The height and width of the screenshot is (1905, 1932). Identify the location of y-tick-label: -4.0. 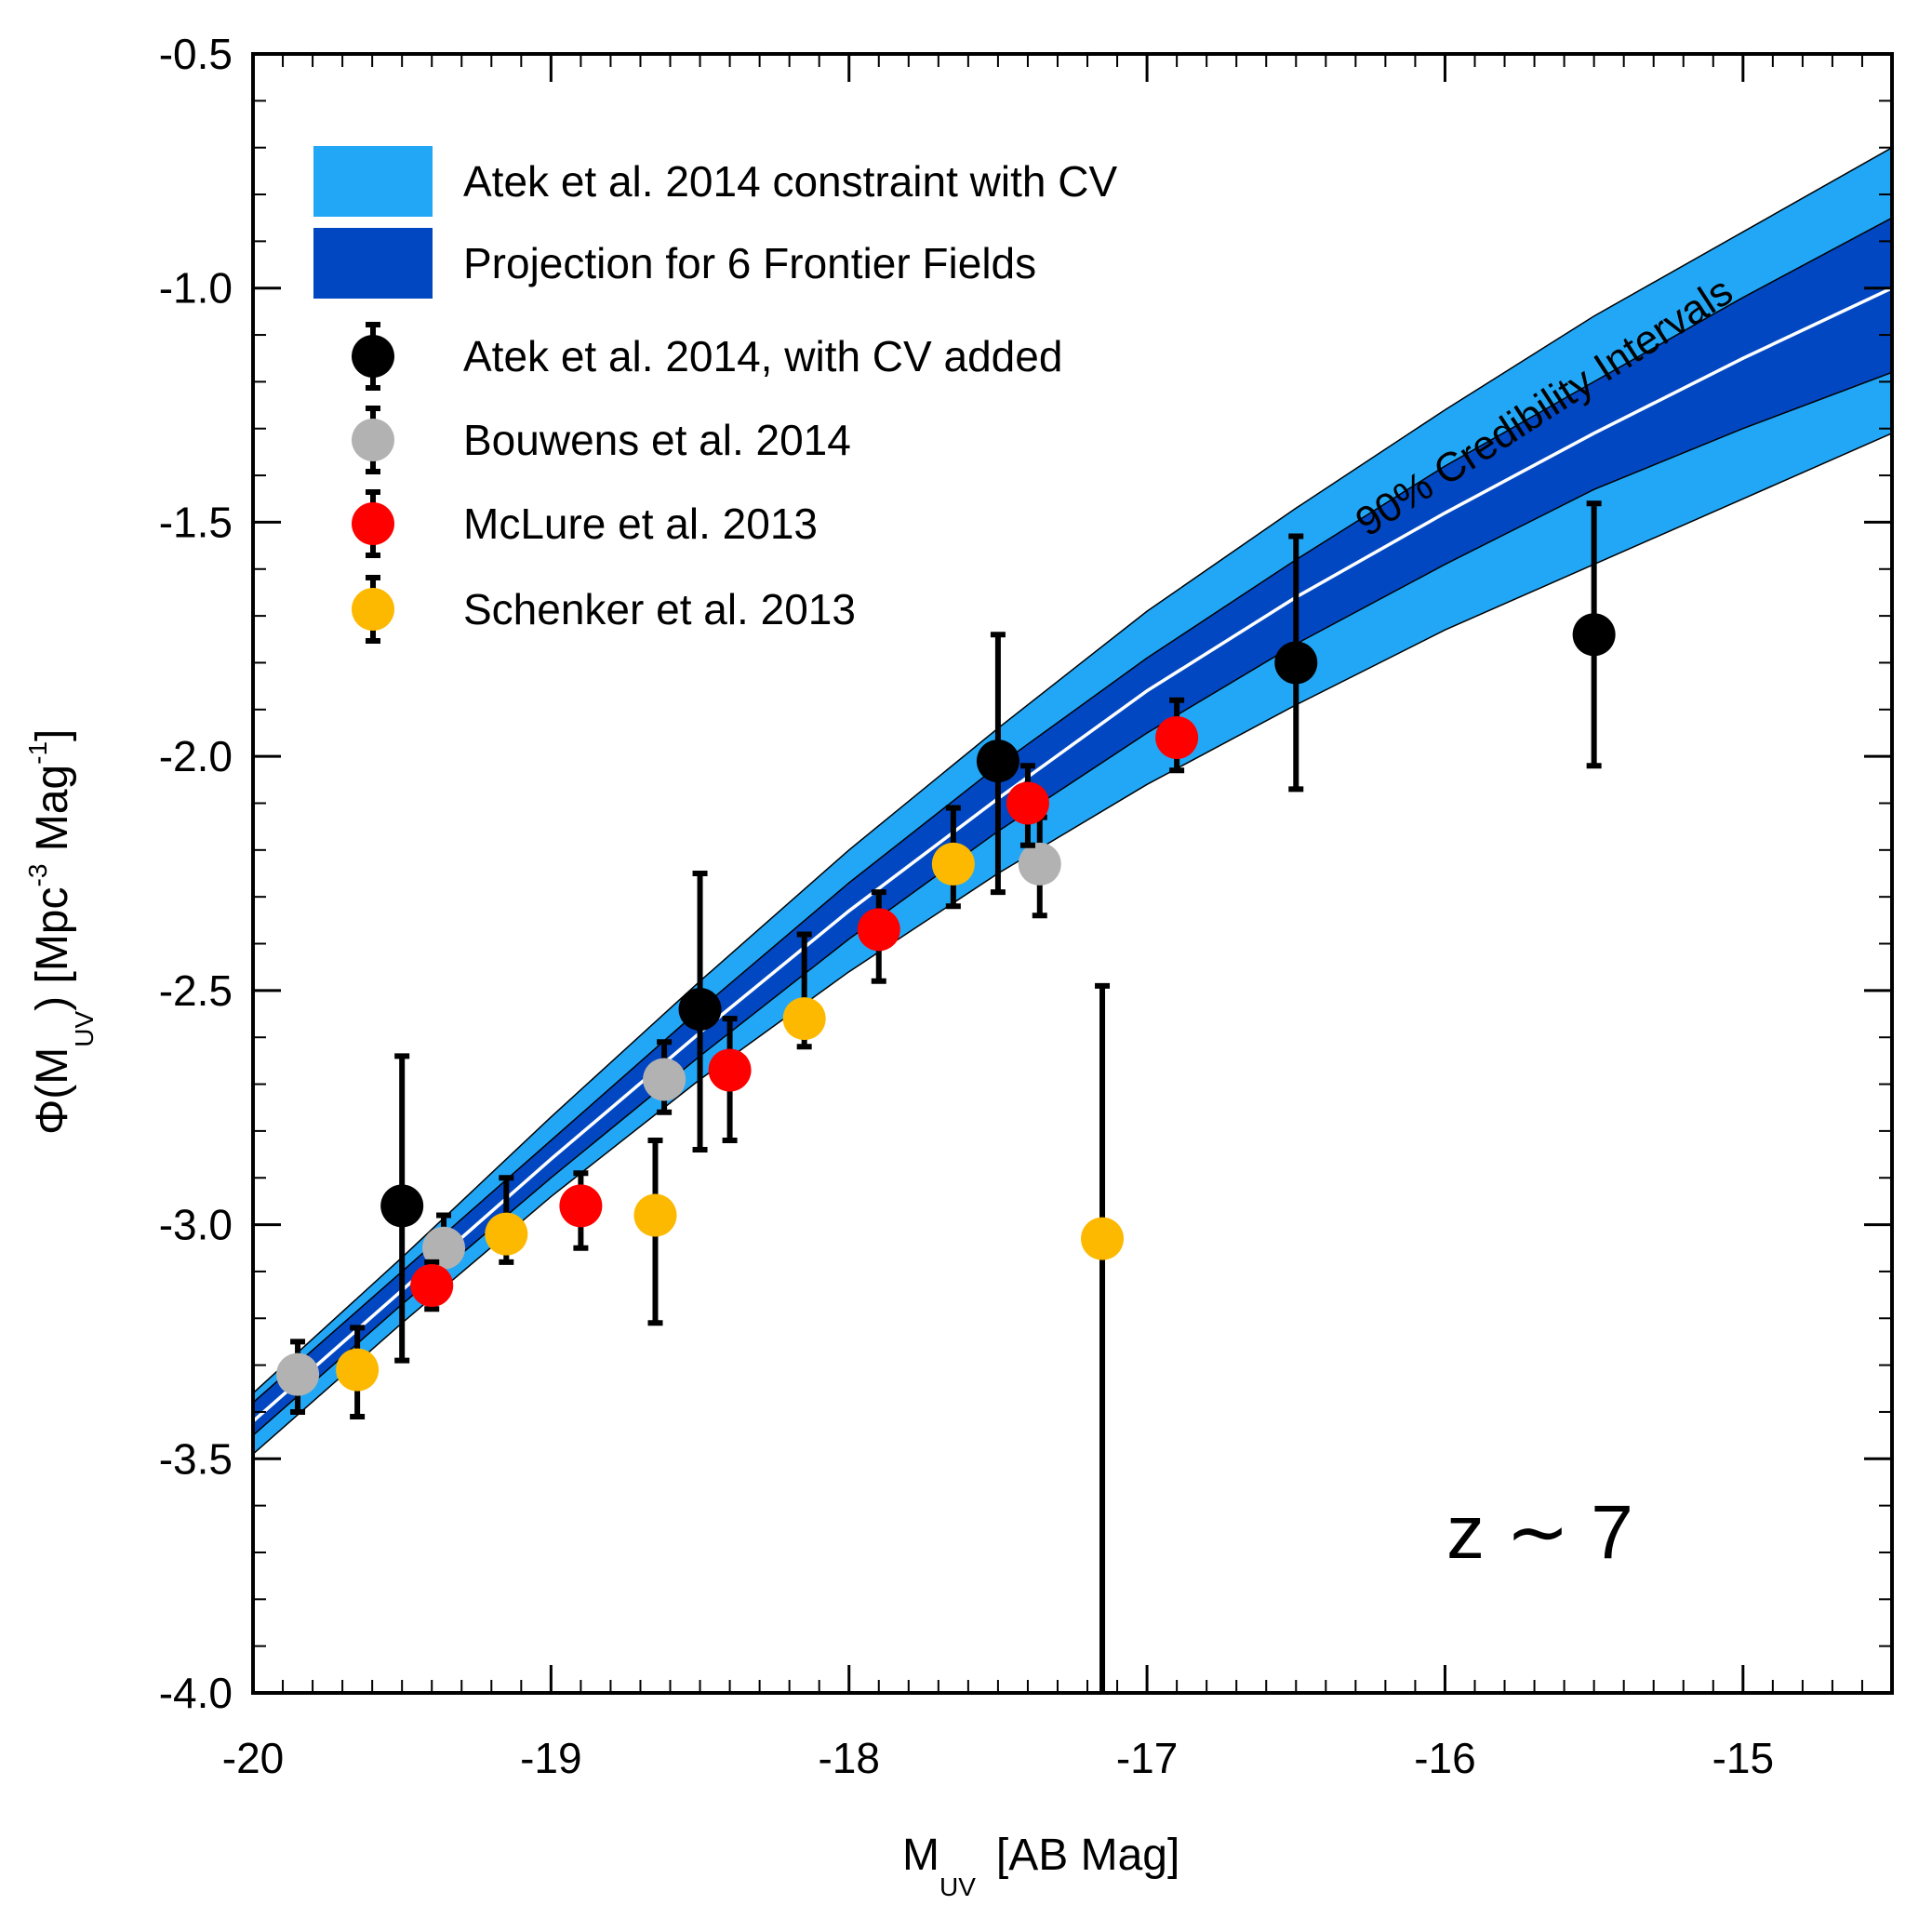
(196, 1693).